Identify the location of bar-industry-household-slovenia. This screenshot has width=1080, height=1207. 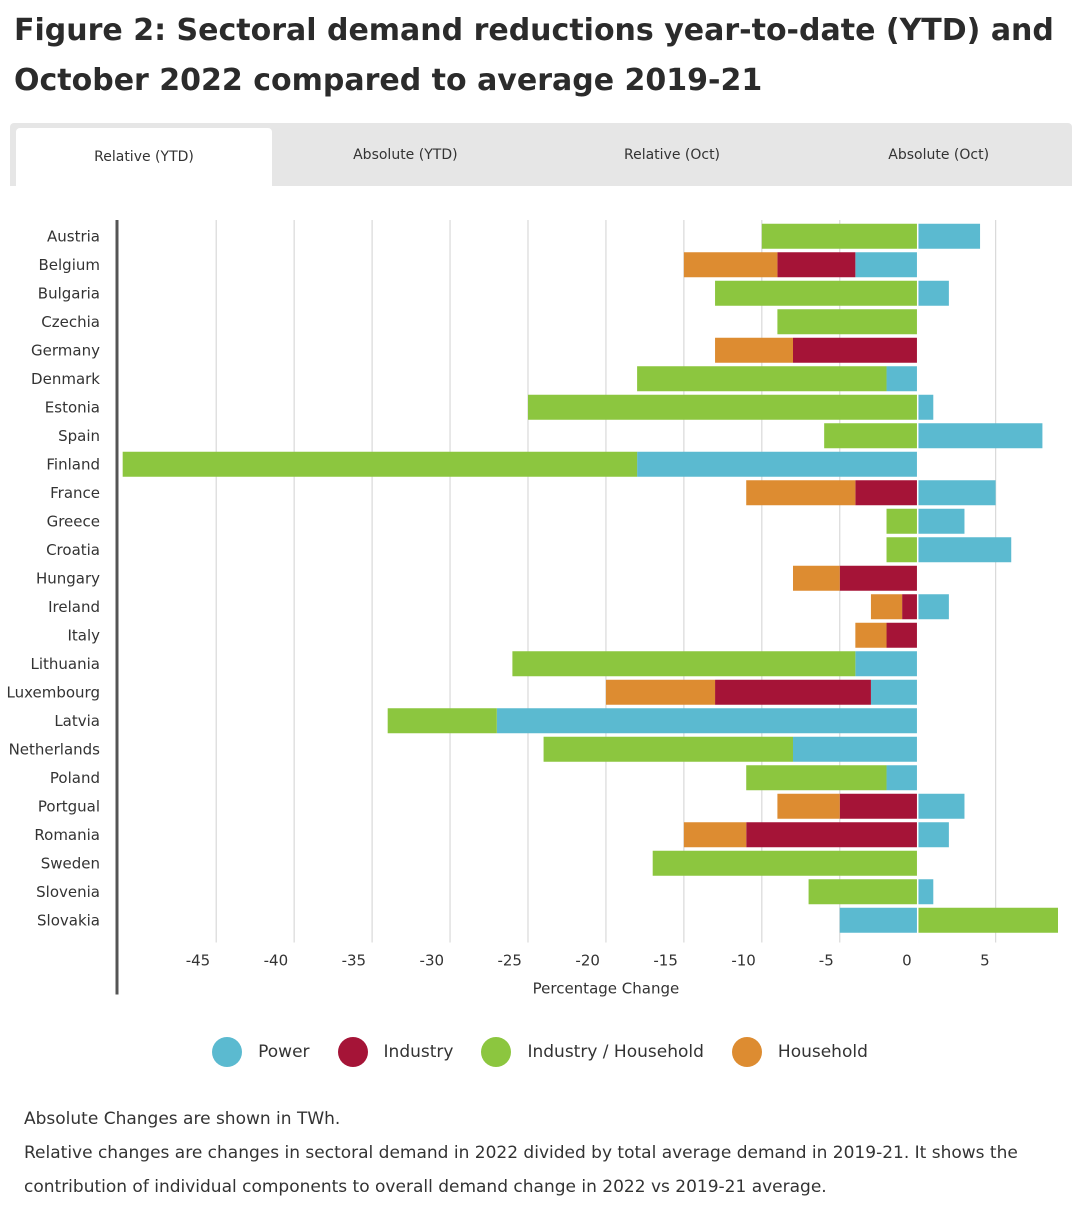
(863, 892).